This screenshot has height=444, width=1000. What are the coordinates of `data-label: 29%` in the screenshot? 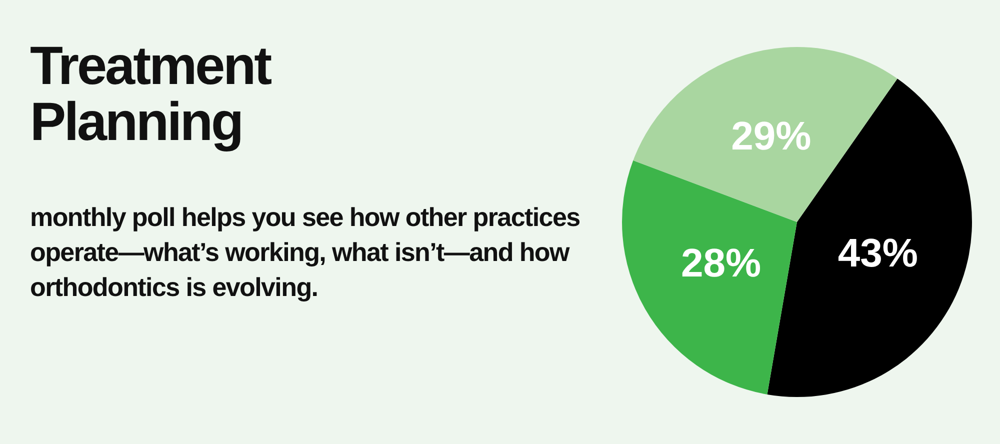 It's located at (771, 136).